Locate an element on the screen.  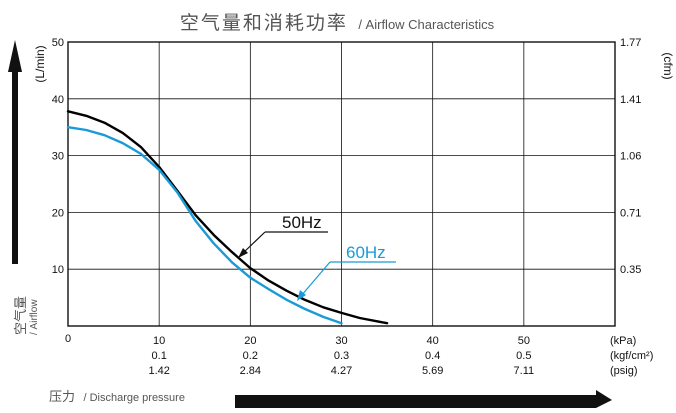
x-tick-kpa-20: 20 is located at coordinates (250, 341).